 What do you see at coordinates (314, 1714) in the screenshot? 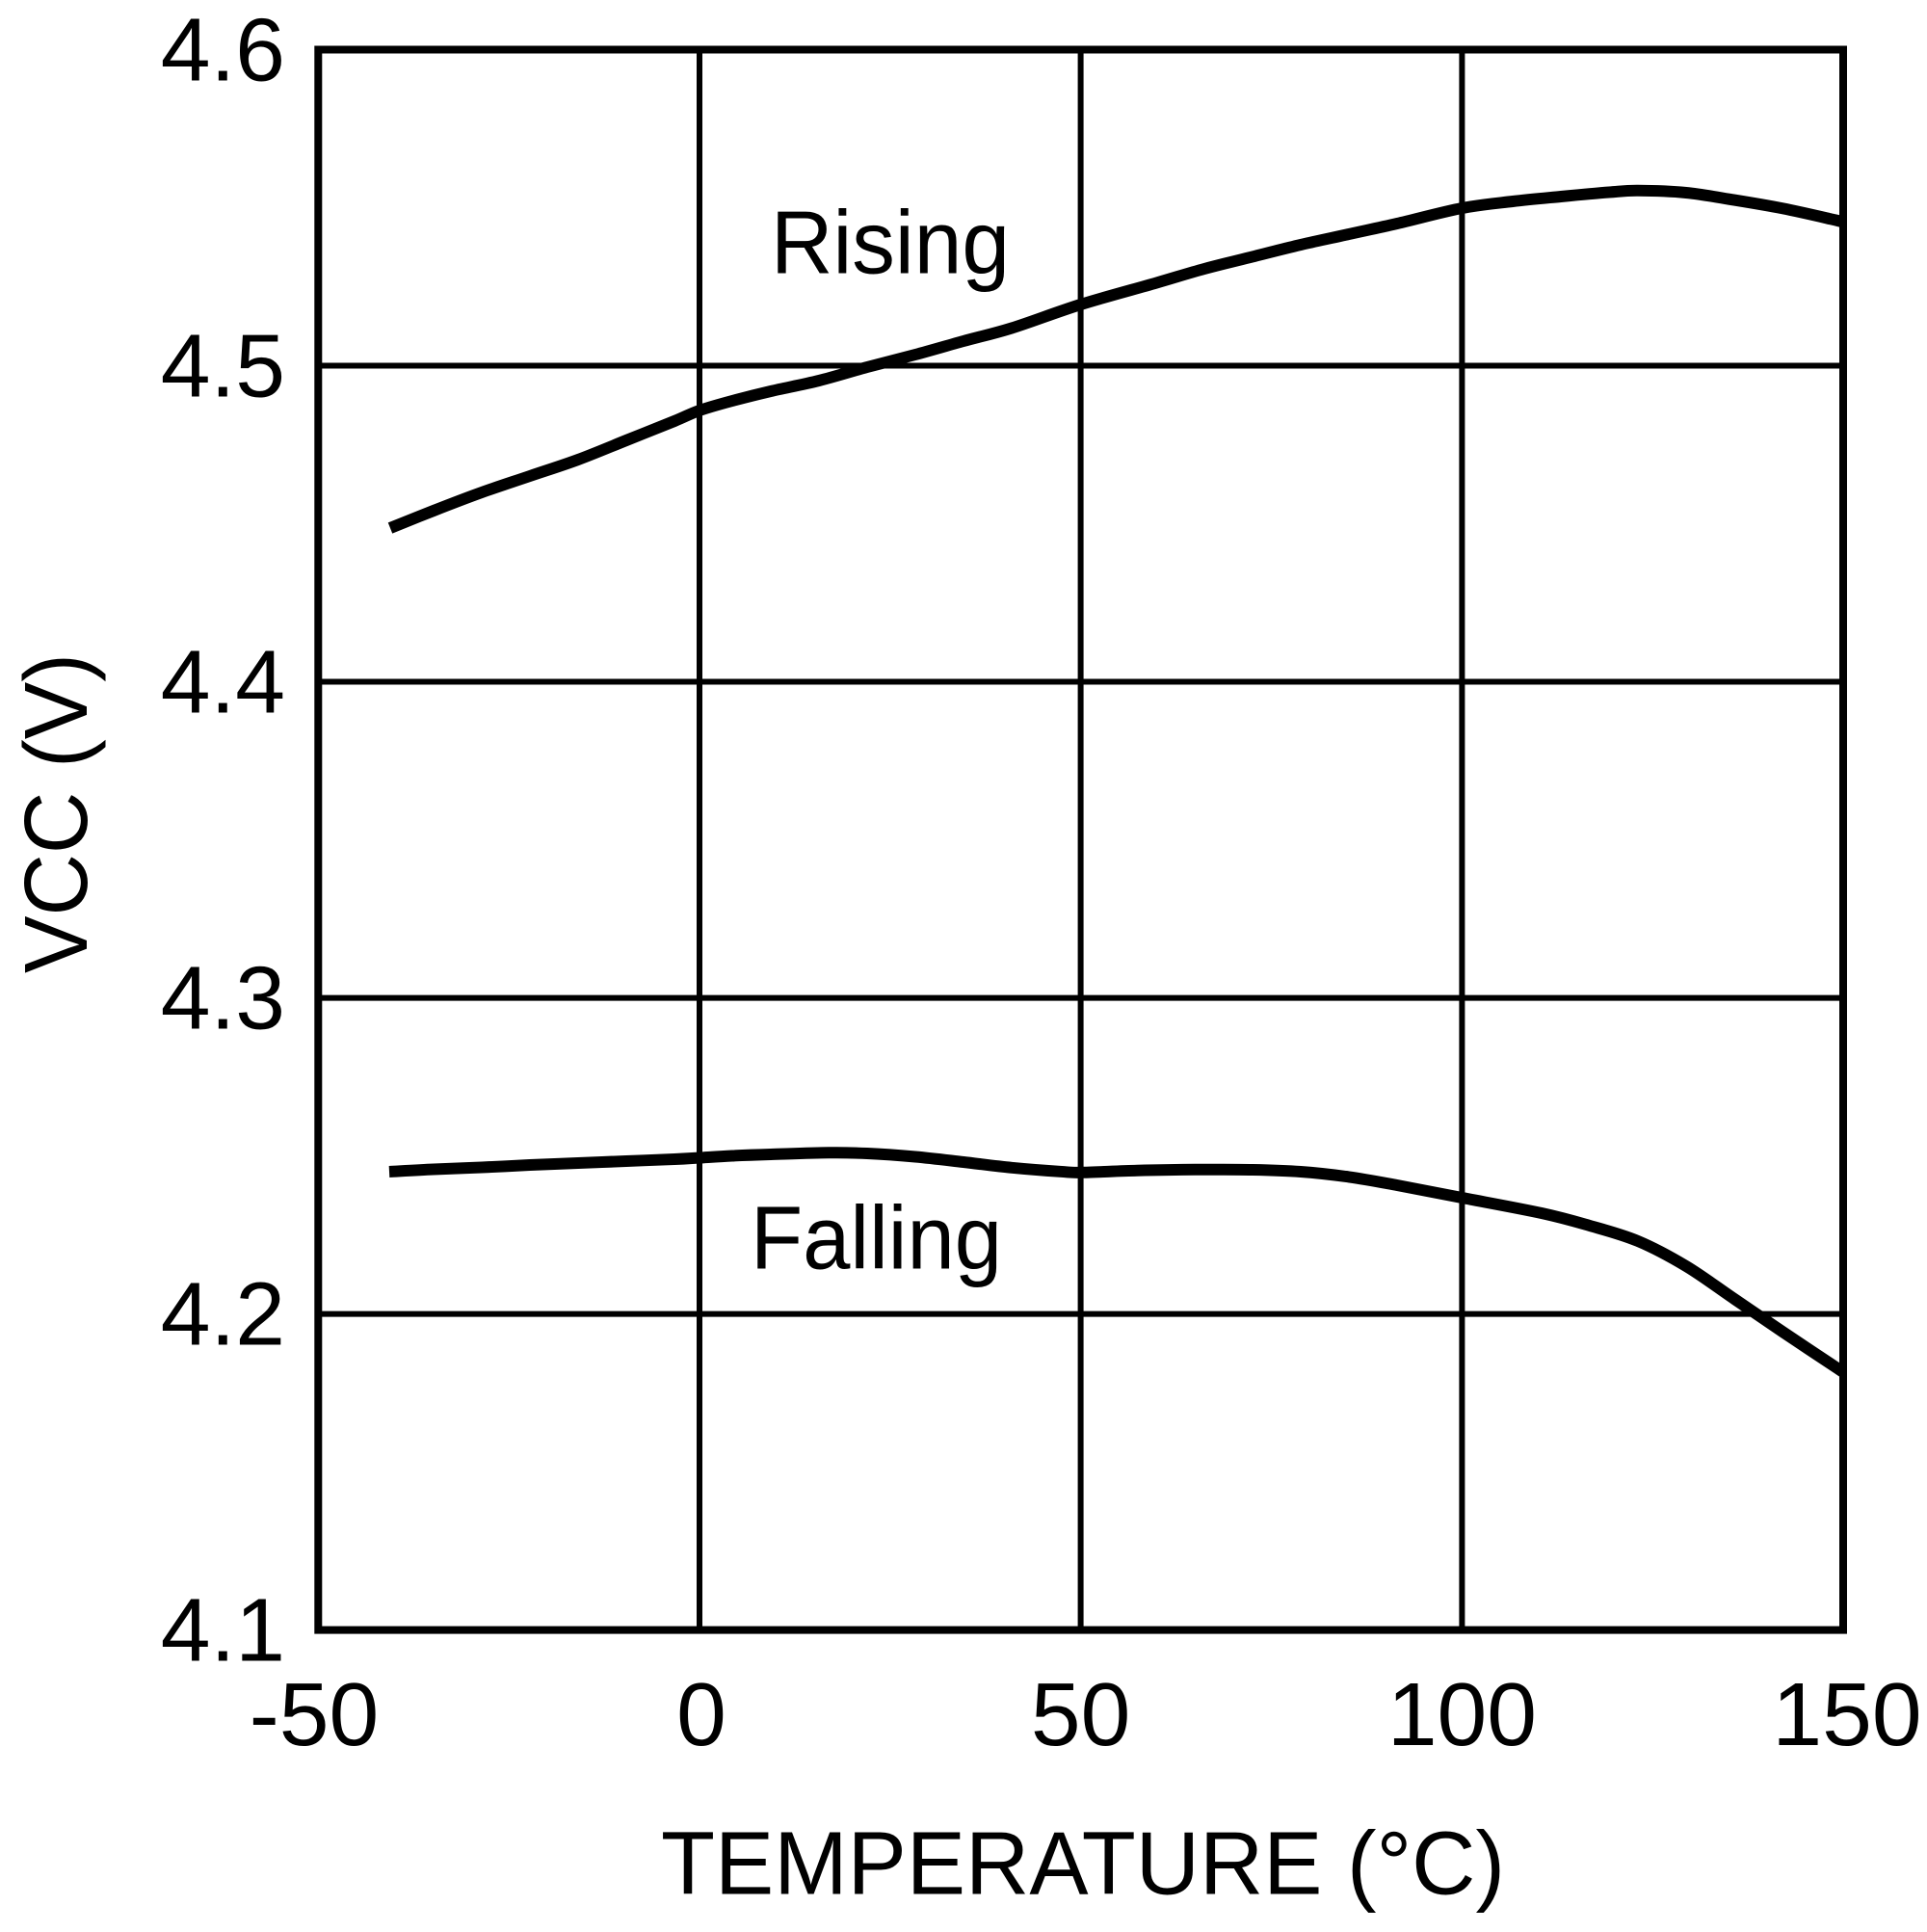
I see `svg-text: -50` at bounding box center [314, 1714].